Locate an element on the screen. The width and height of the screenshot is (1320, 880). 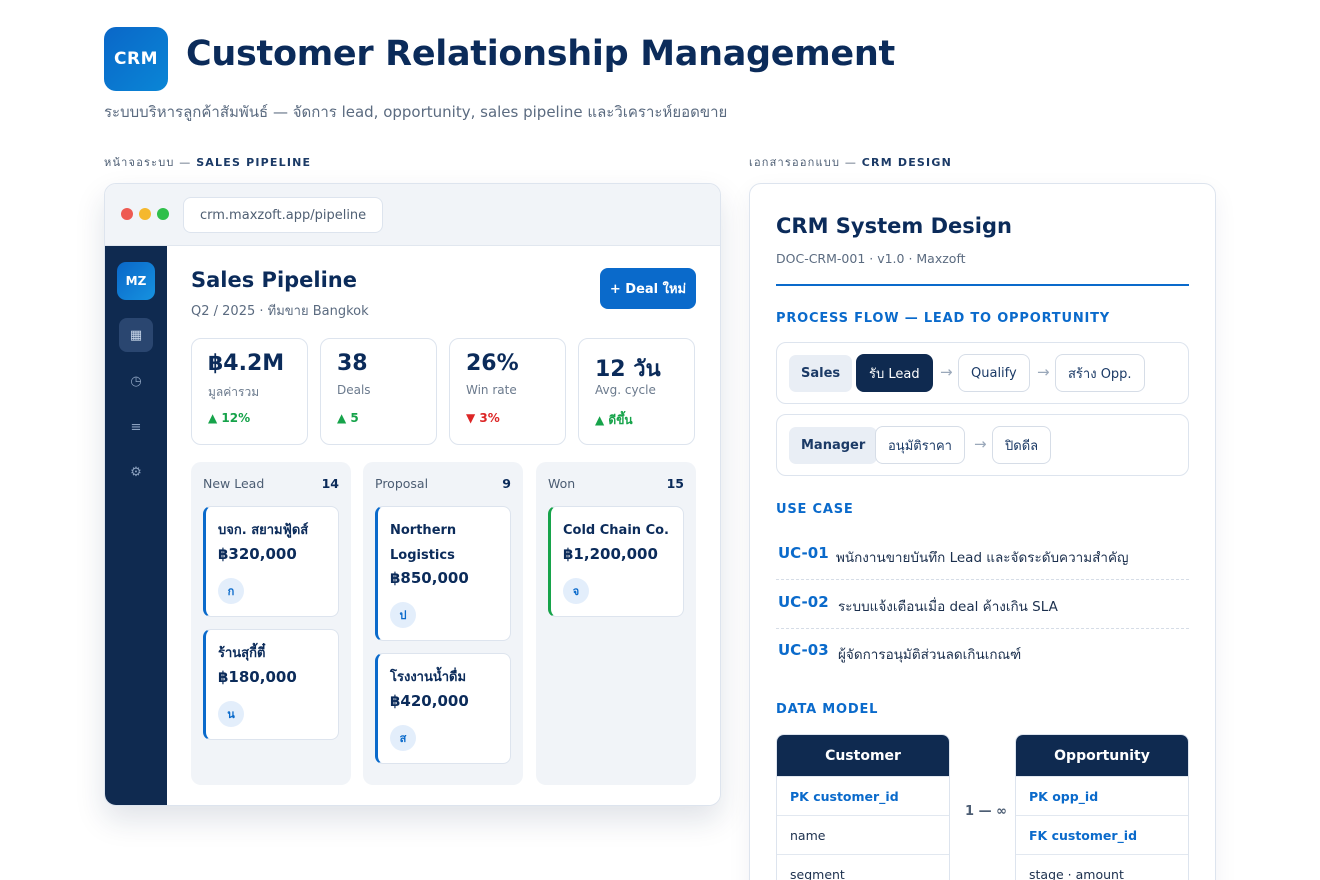
owner-avatar: น is located at coordinates (231, 714).